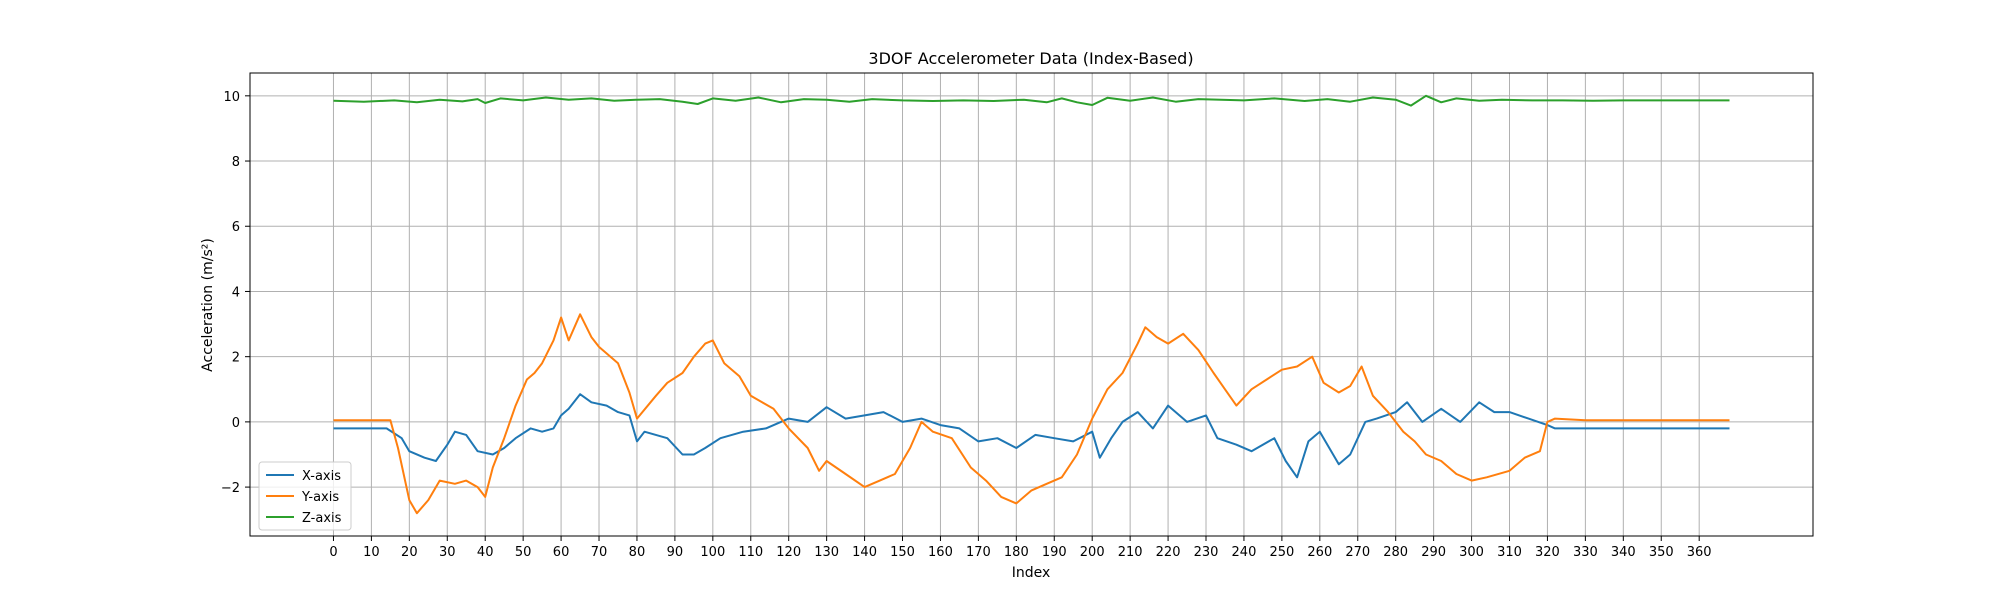  I want to click on x-tick-label: 180, so click(1016, 552).